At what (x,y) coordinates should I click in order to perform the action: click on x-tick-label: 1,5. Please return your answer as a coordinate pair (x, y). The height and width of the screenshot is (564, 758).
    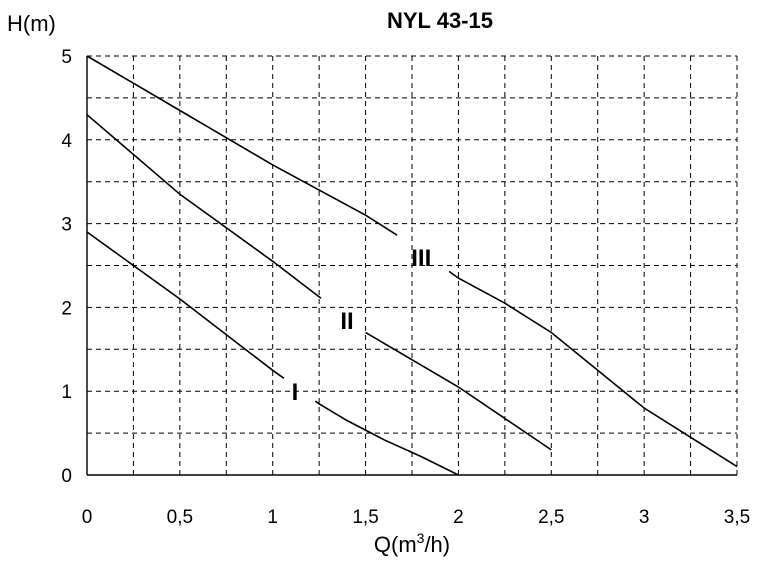
    Looking at the image, I should click on (365, 517).